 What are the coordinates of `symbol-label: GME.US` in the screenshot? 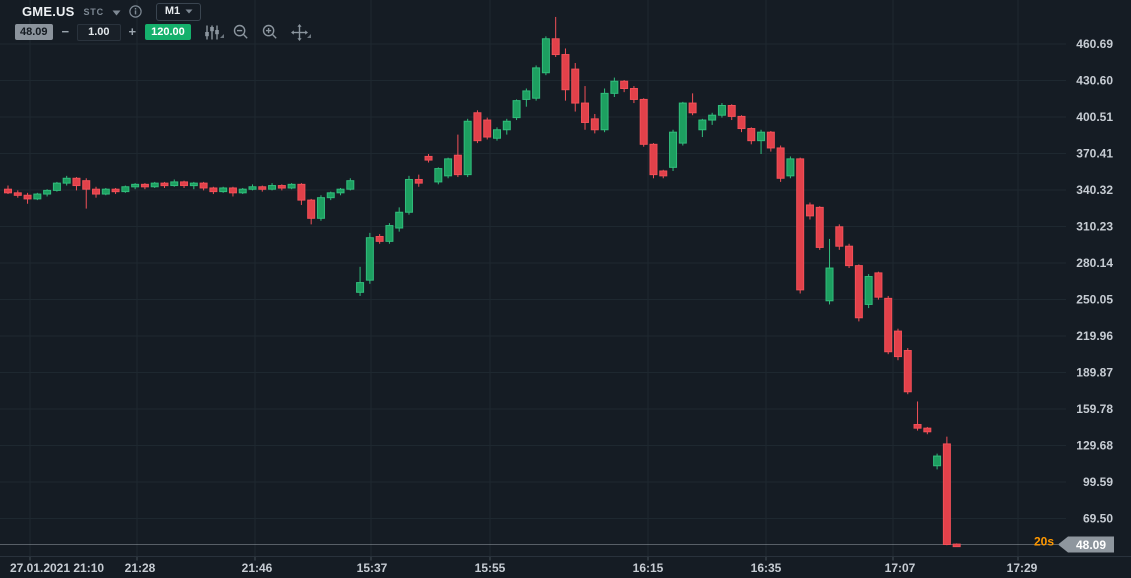 It's located at (48, 11).